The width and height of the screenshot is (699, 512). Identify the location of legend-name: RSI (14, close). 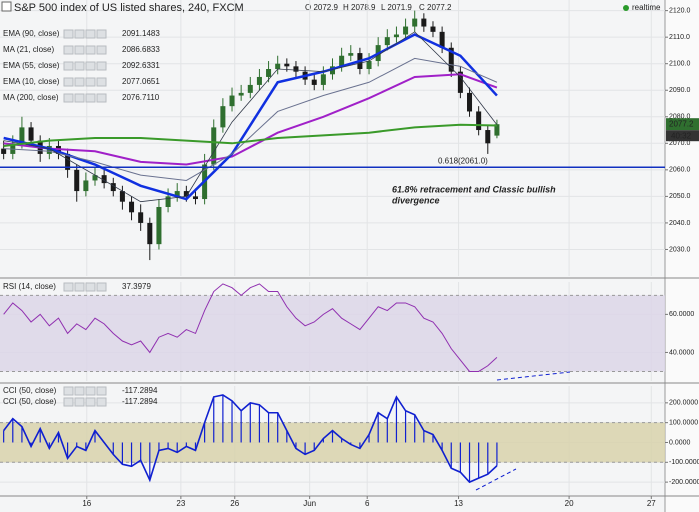
(29, 286).